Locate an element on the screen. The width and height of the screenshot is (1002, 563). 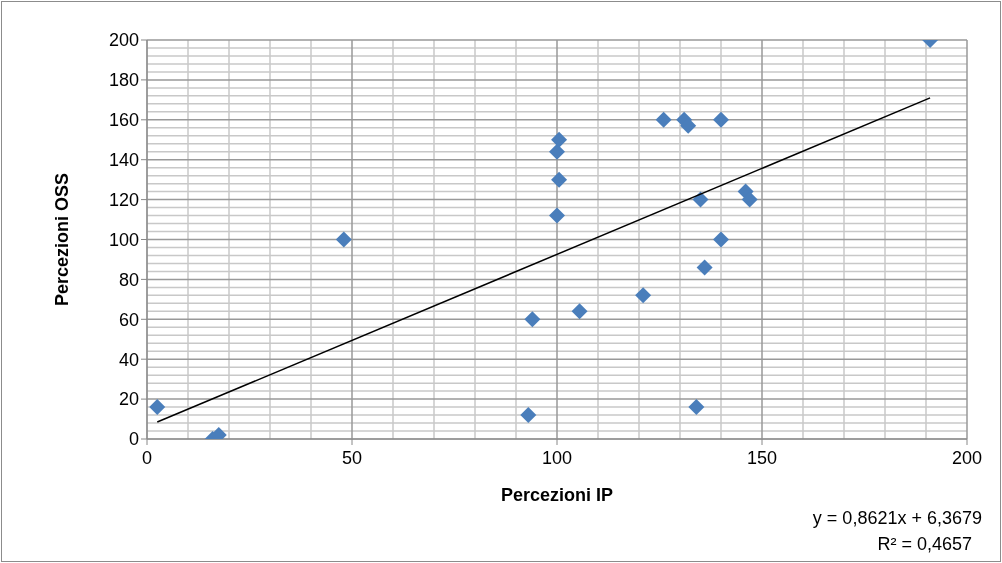
y-axis-title: Percezioni OSS is located at coordinates (62, 239).